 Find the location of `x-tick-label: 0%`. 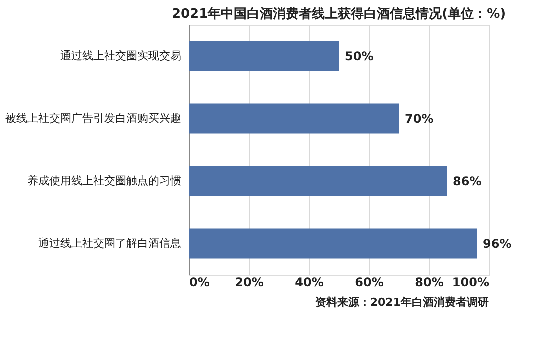

x-tick-label: 0% is located at coordinates (200, 283).